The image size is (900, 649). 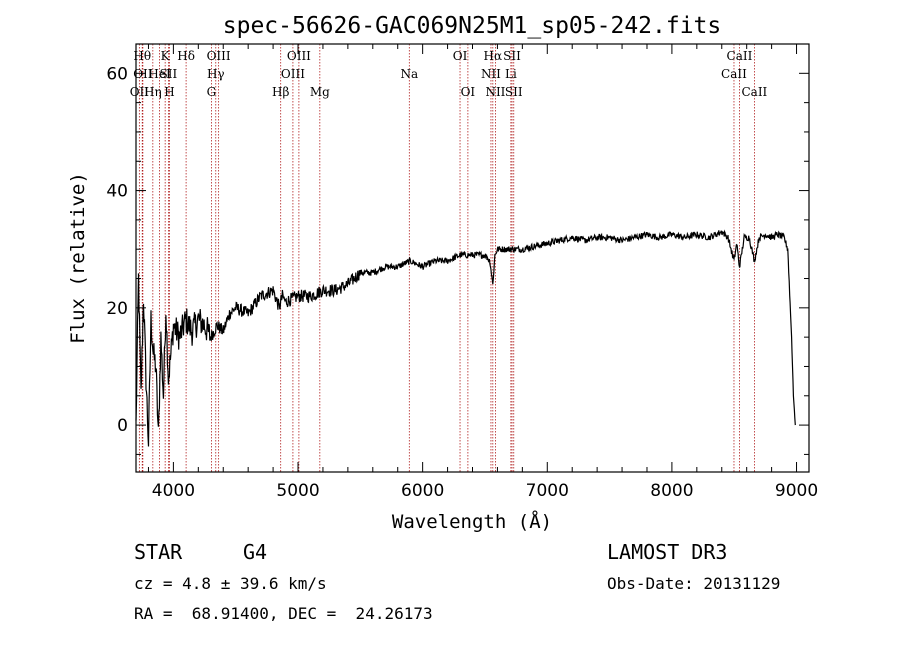 I want to click on y-tick-label: 20, so click(x=117, y=309).